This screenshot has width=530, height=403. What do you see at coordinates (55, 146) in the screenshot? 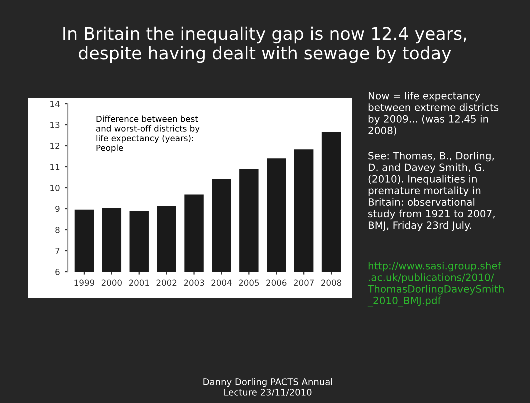
I see `y-tick-label: 12` at bounding box center [55, 146].